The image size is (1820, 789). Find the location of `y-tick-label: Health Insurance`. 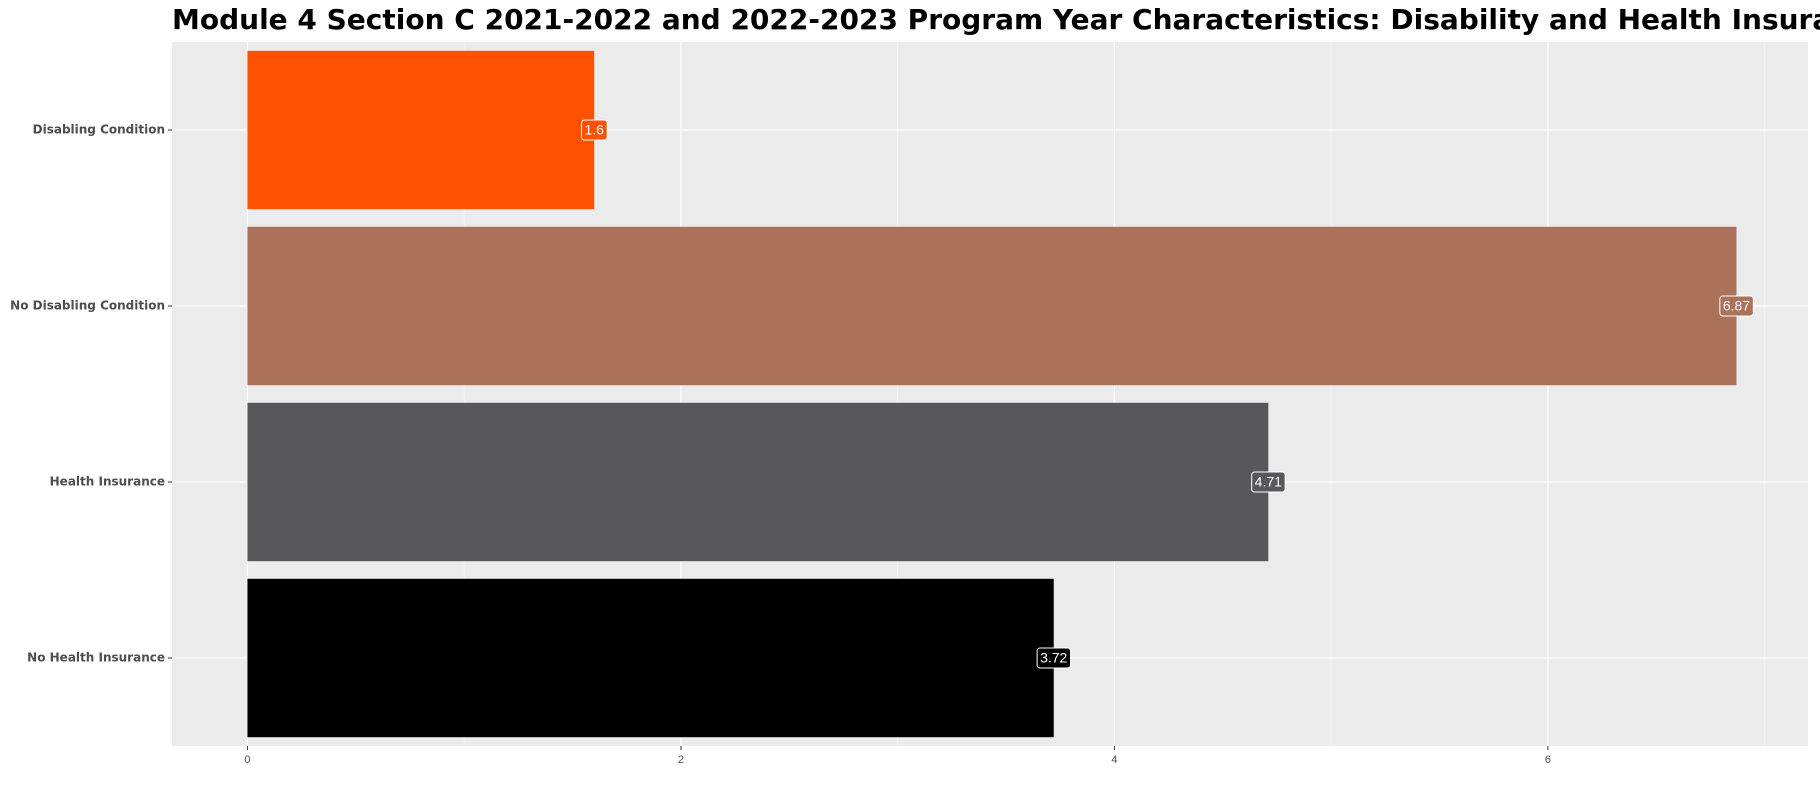

y-tick-label: Health Insurance is located at coordinates (107, 482).